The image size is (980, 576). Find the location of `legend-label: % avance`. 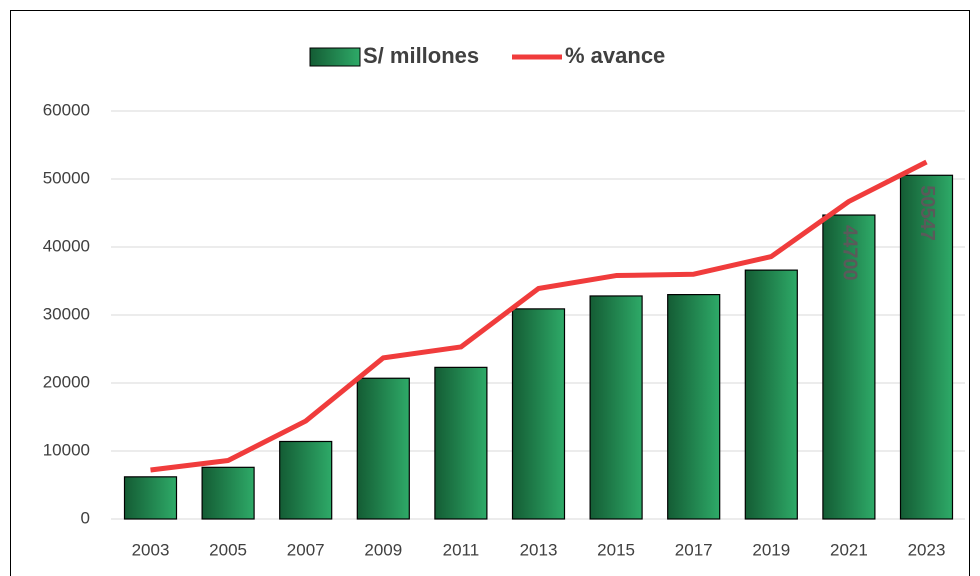

legend-label: % avance is located at coordinates (615, 55).